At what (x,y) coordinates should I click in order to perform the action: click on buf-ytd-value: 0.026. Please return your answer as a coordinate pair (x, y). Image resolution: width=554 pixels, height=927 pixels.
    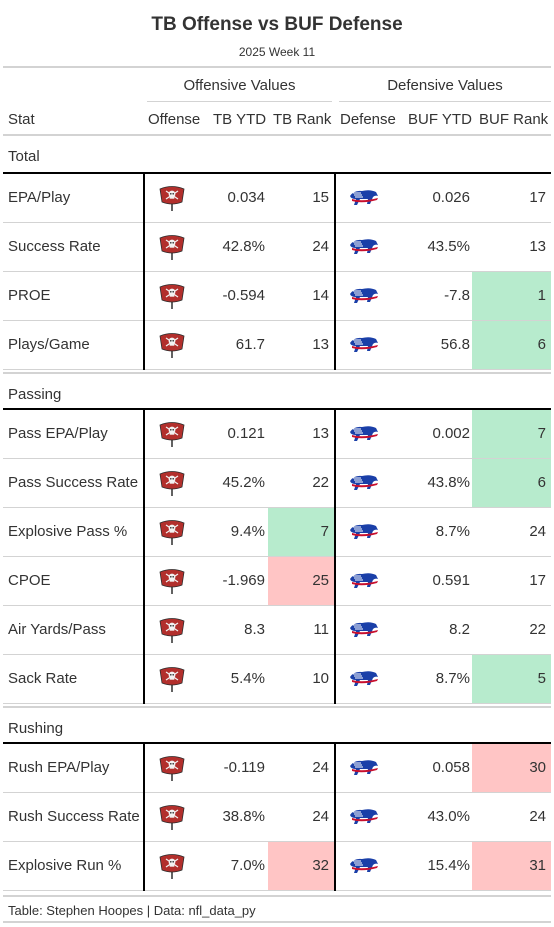
    Looking at the image, I should click on (451, 197).